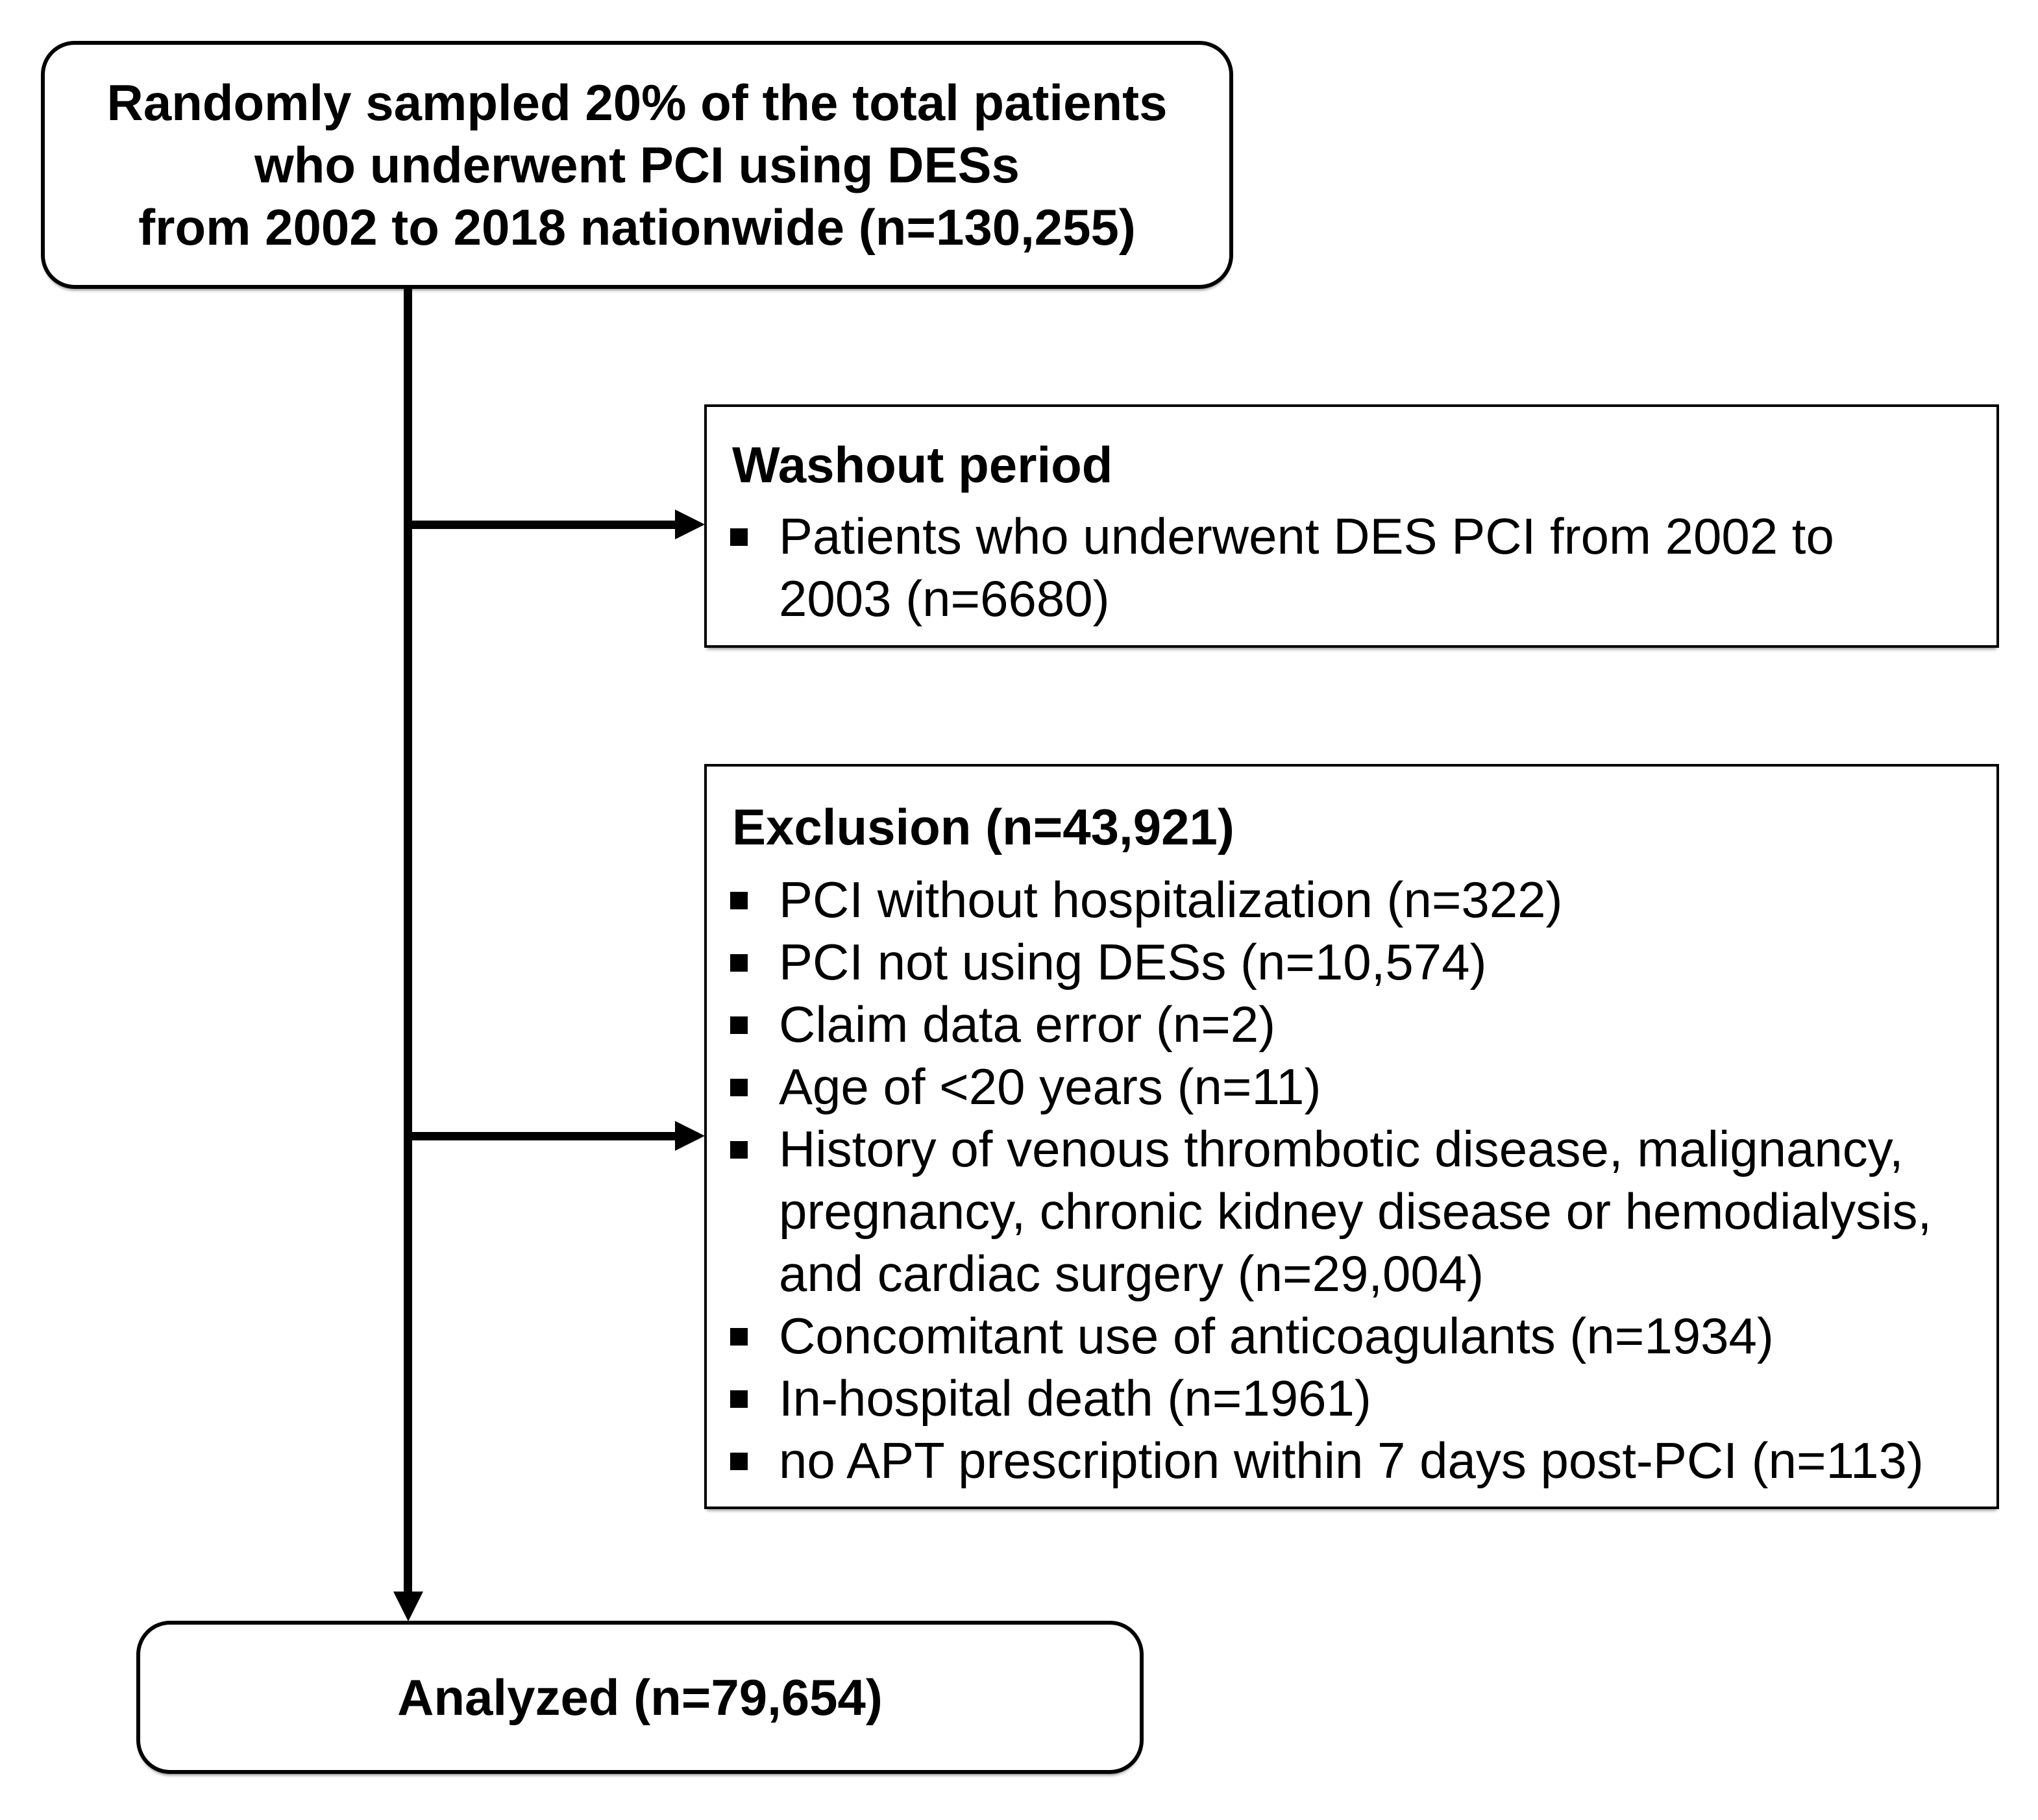 The height and width of the screenshot is (1820, 2038). I want to click on list-item: Age of <20 years (n=11), so click(1344, 1087).